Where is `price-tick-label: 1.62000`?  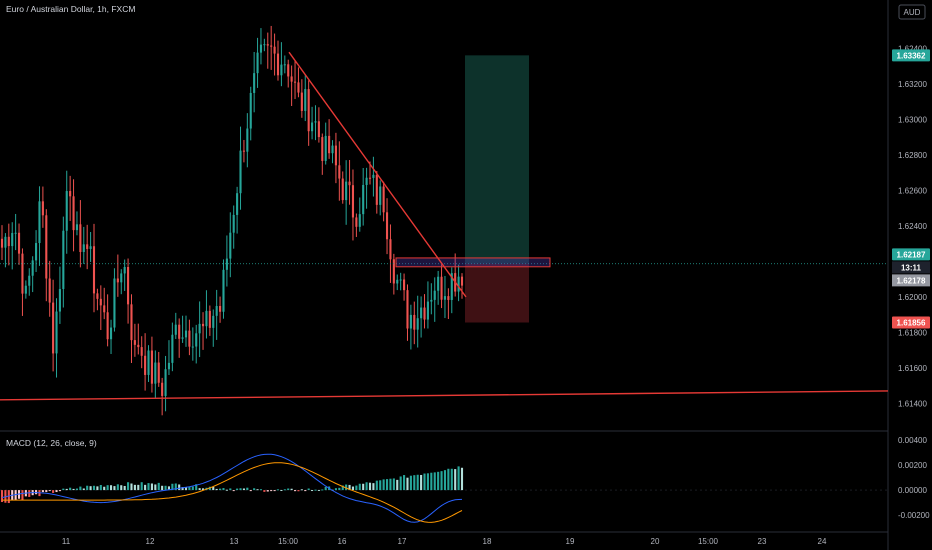
price-tick-label: 1.62000 is located at coordinates (912, 297).